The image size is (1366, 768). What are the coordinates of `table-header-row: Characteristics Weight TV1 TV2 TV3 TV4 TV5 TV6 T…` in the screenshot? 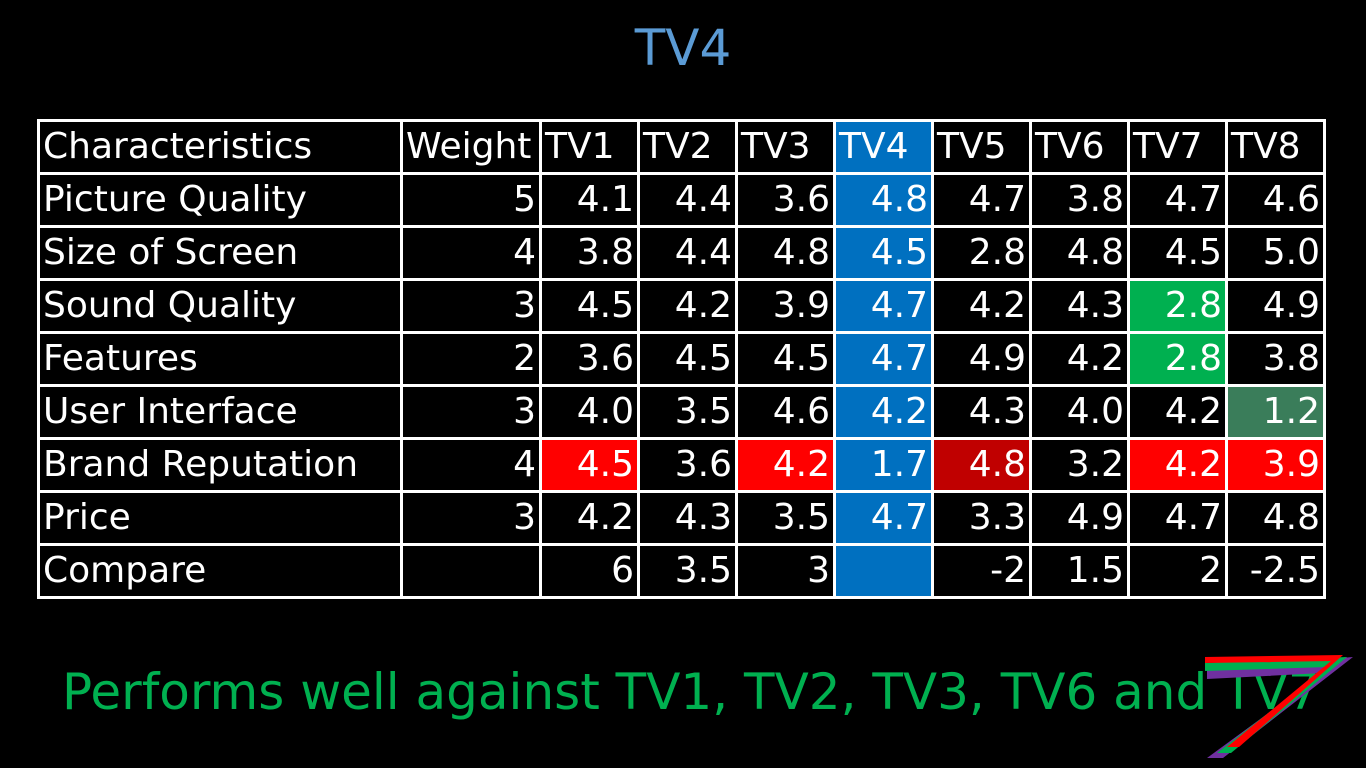 It's located at (681, 147).